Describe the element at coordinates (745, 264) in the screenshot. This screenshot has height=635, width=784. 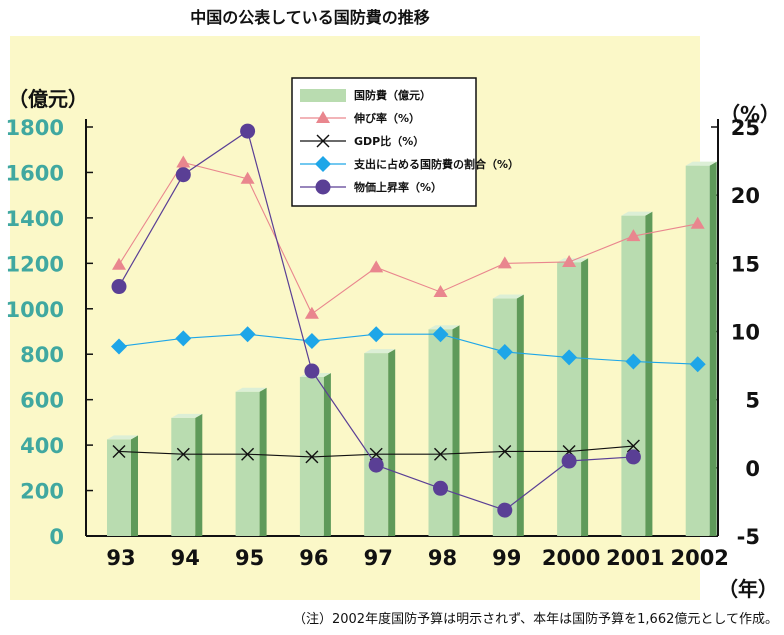
I see `y-right-tick-label: 15` at that location.